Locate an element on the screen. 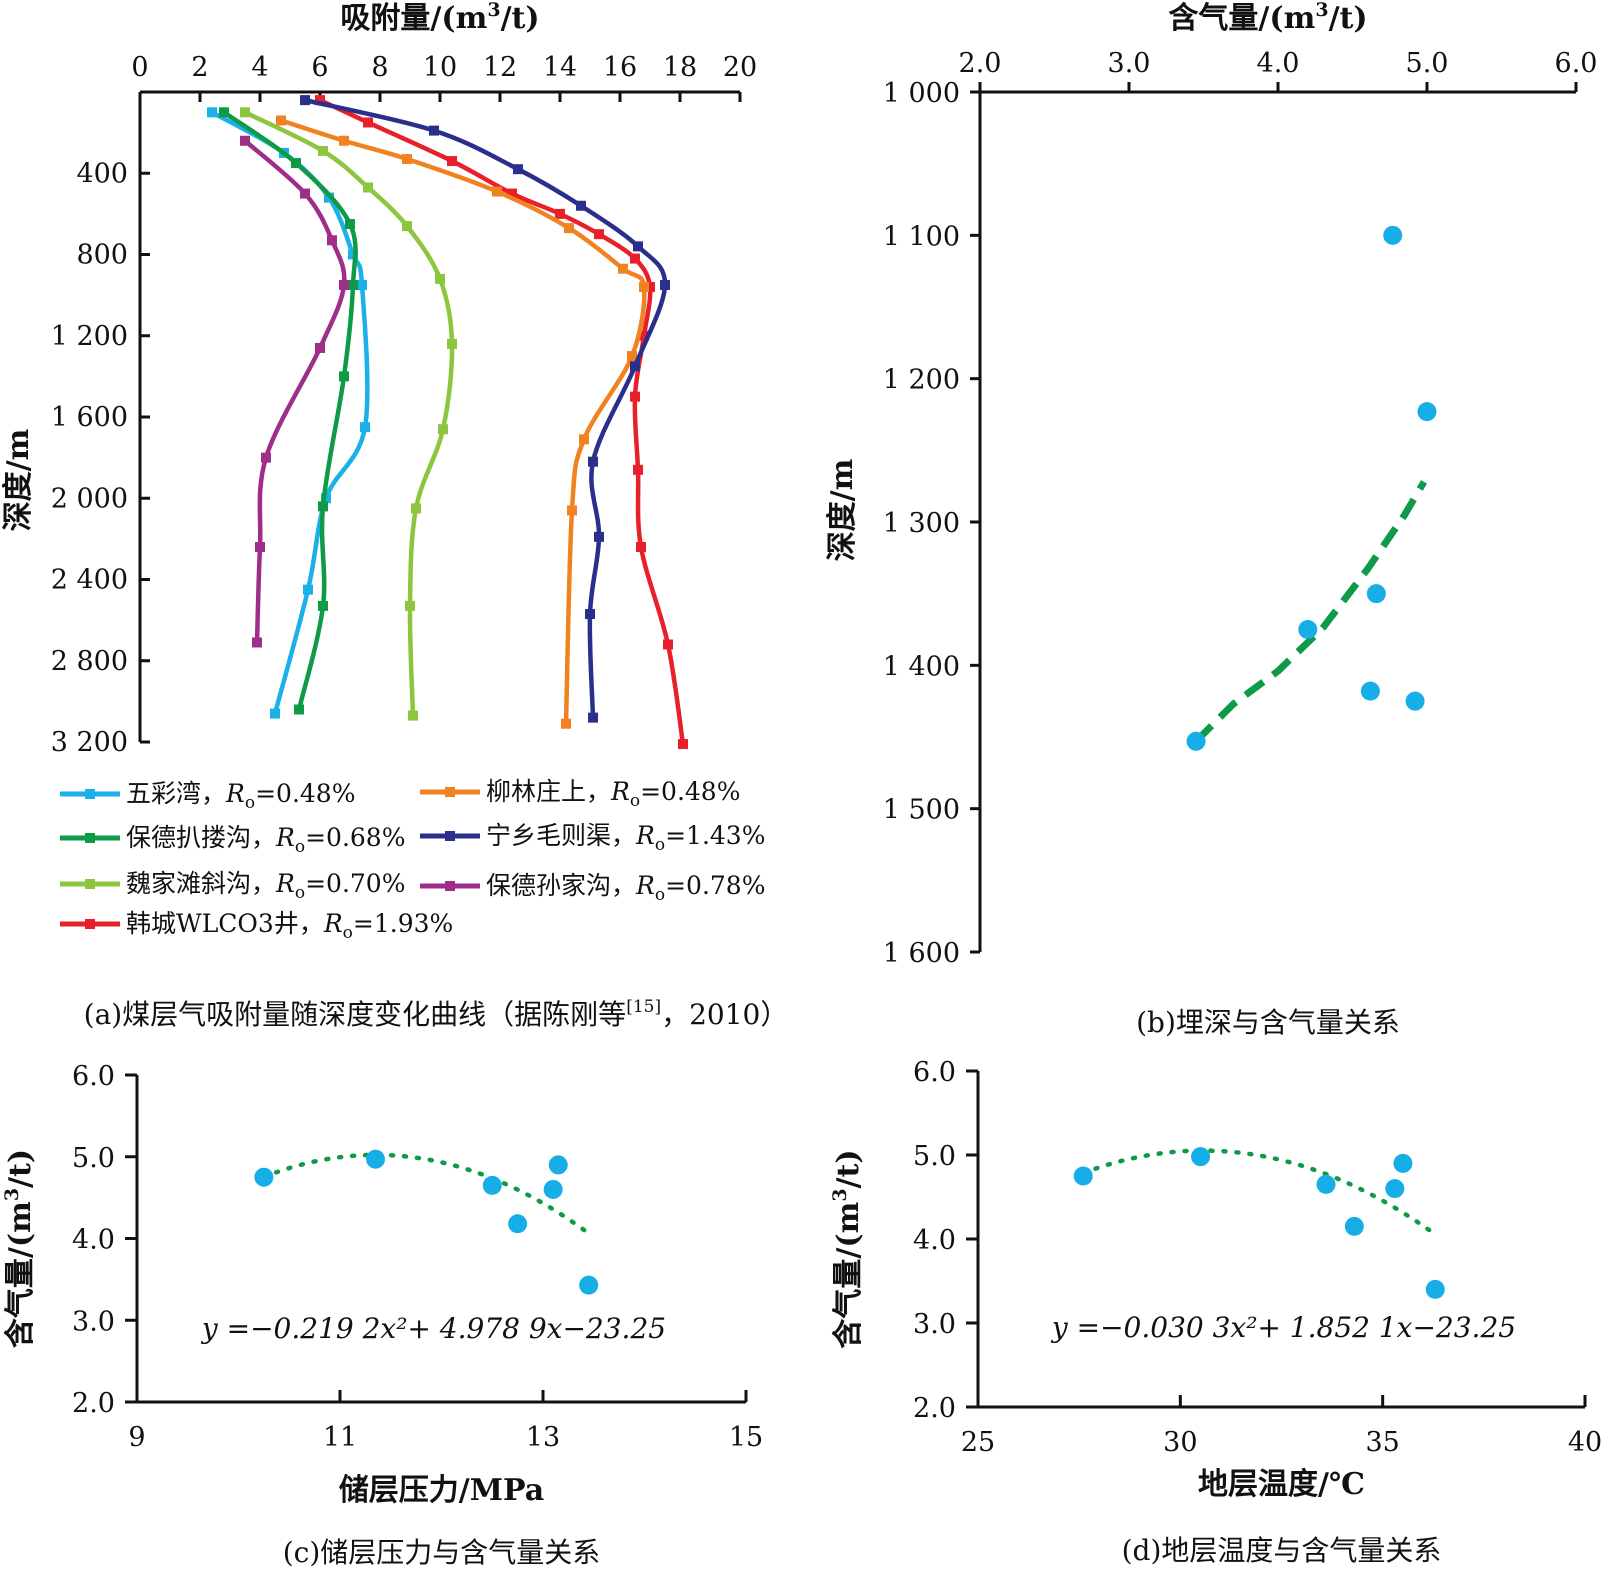 Image resolution: width=1604 pixels, height=1572 pixels. x-tick-label: 8 is located at coordinates (379, 67).